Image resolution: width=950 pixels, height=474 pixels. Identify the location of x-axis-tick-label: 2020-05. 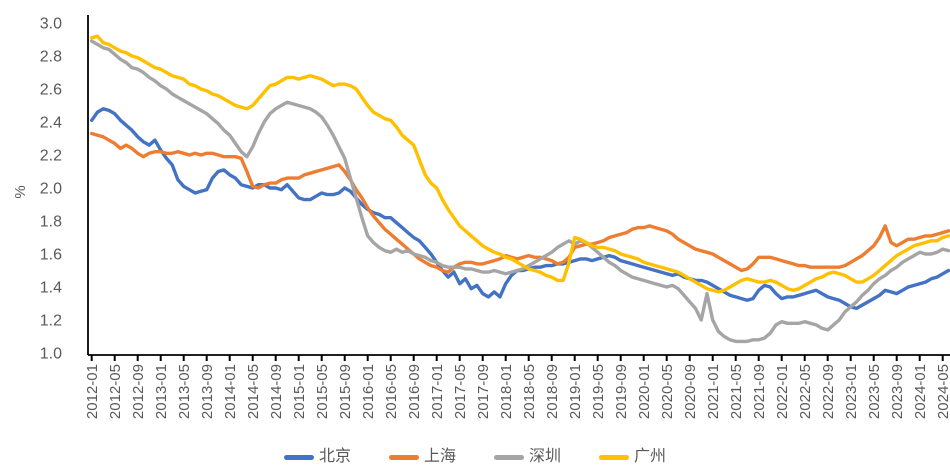
(667, 391).